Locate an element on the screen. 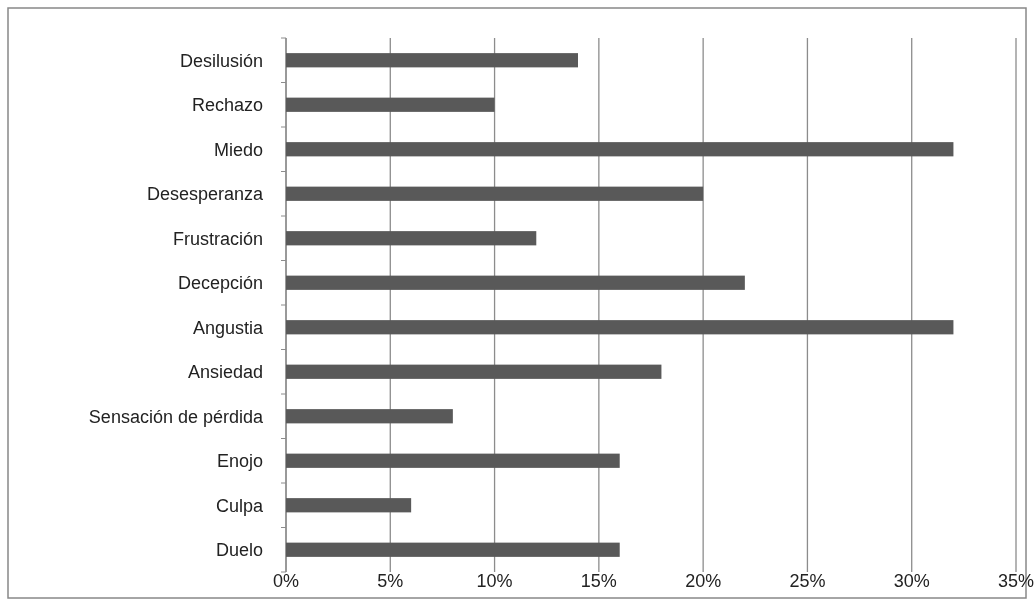 Image resolution: width=1034 pixels, height=604 pixels. x-tick-label: 10% is located at coordinates (494, 581).